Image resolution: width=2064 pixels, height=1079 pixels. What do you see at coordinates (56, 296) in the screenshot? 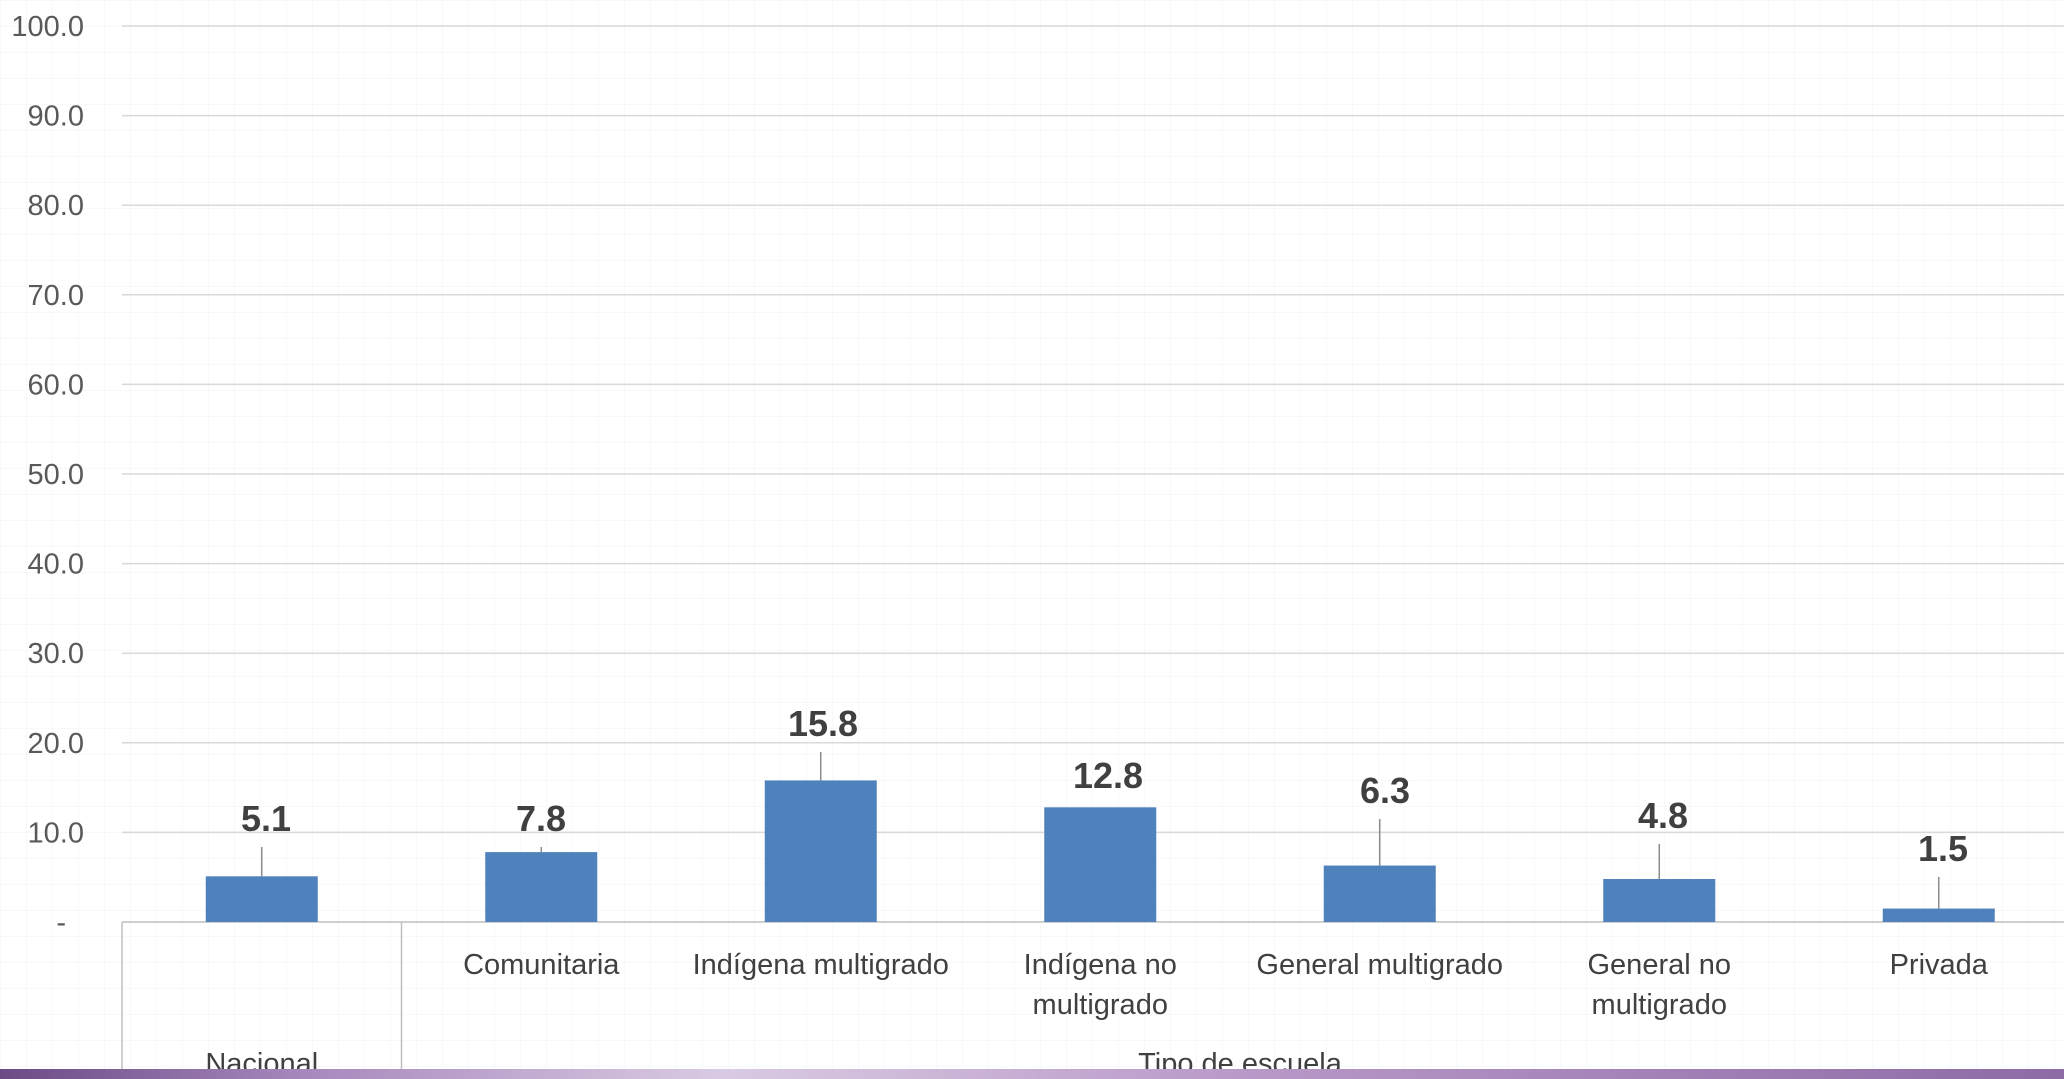
I see `y-tick-label: 70.0` at bounding box center [56, 296].